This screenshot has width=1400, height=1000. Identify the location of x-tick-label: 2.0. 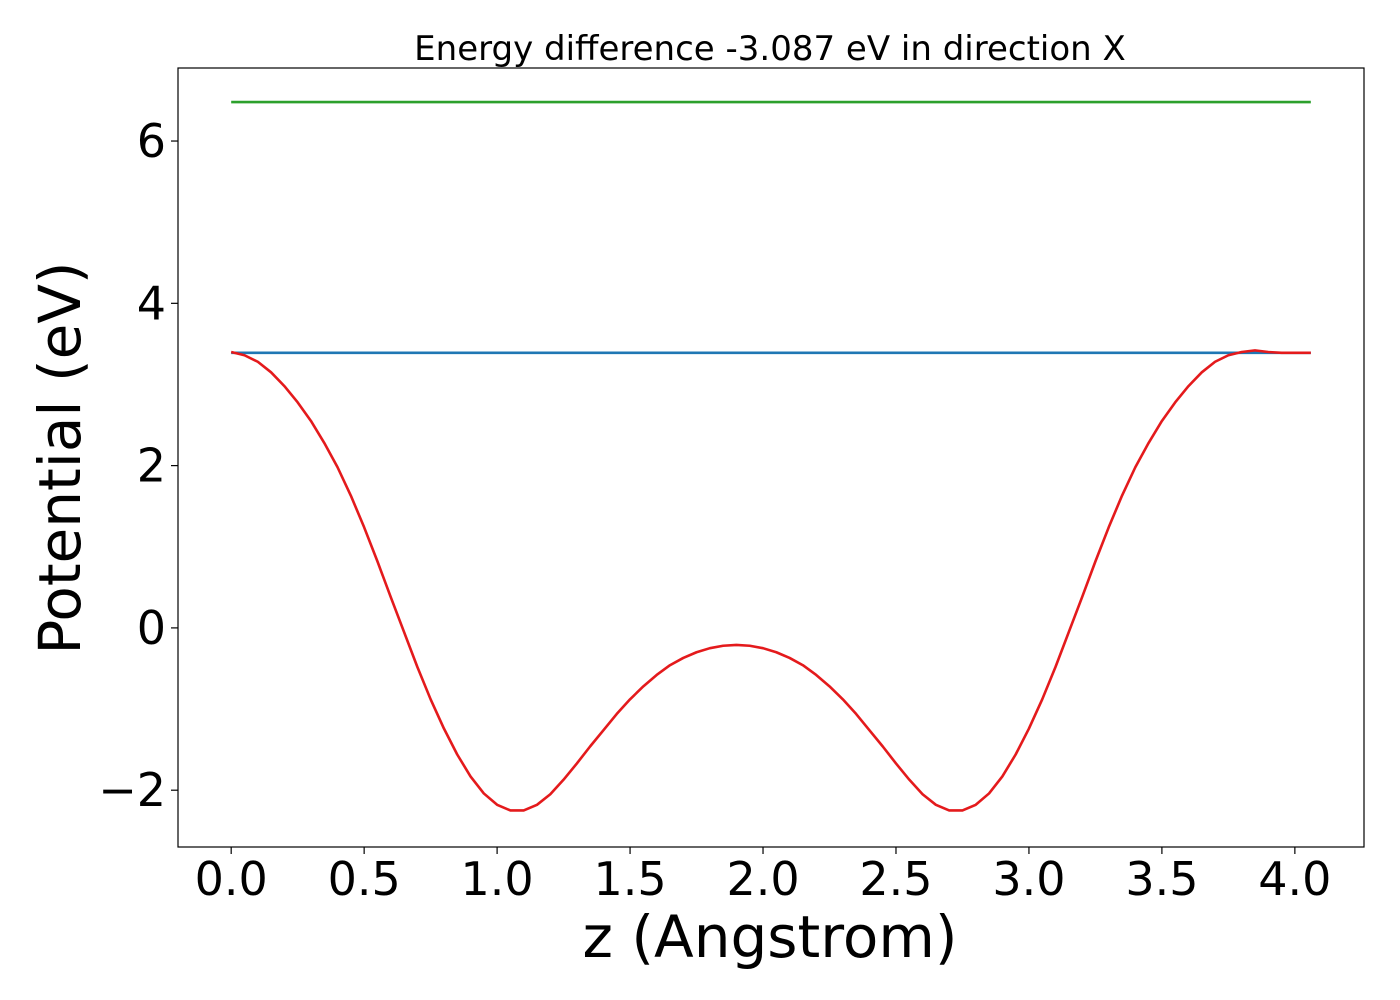
(762, 879).